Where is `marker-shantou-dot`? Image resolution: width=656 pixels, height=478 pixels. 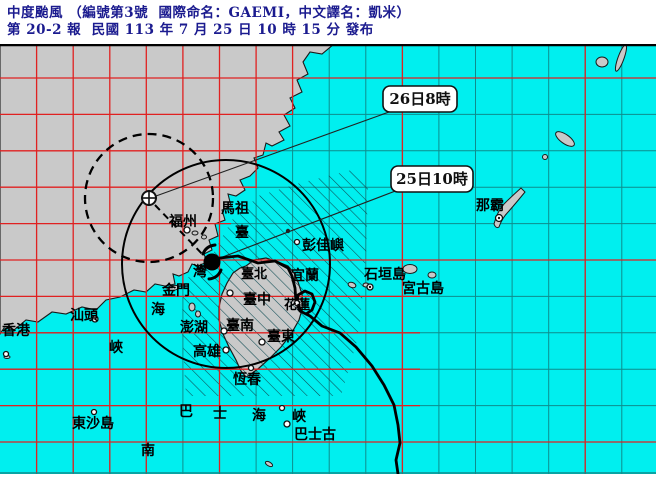 marker-shantou-dot is located at coordinates (95, 319).